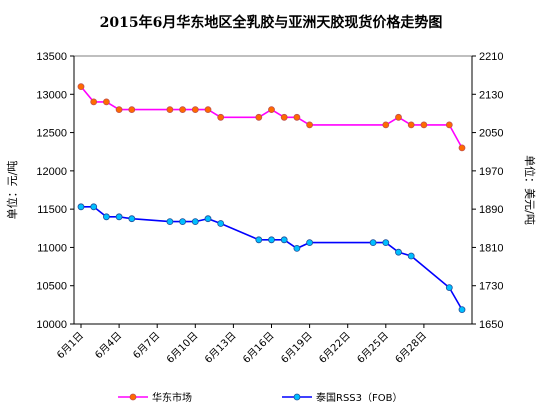 The height and width of the screenshot is (418, 542). I want to click on legend-item-thai-rss3: 泰国RSS3（FOB）, so click(342, 397).